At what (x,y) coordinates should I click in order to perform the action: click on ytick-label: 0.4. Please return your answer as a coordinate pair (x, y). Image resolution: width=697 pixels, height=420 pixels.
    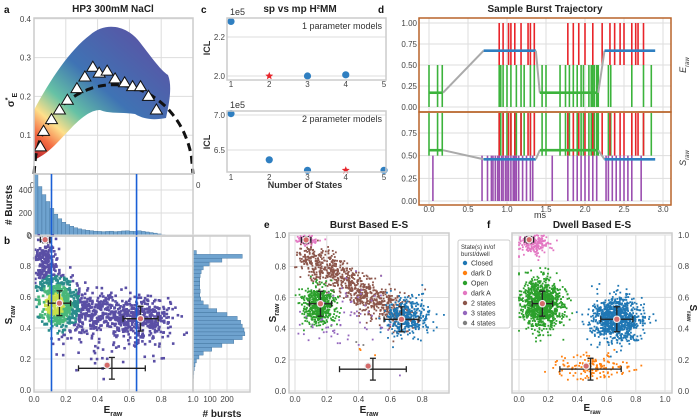
    Looking at the image, I should click on (26, 19).